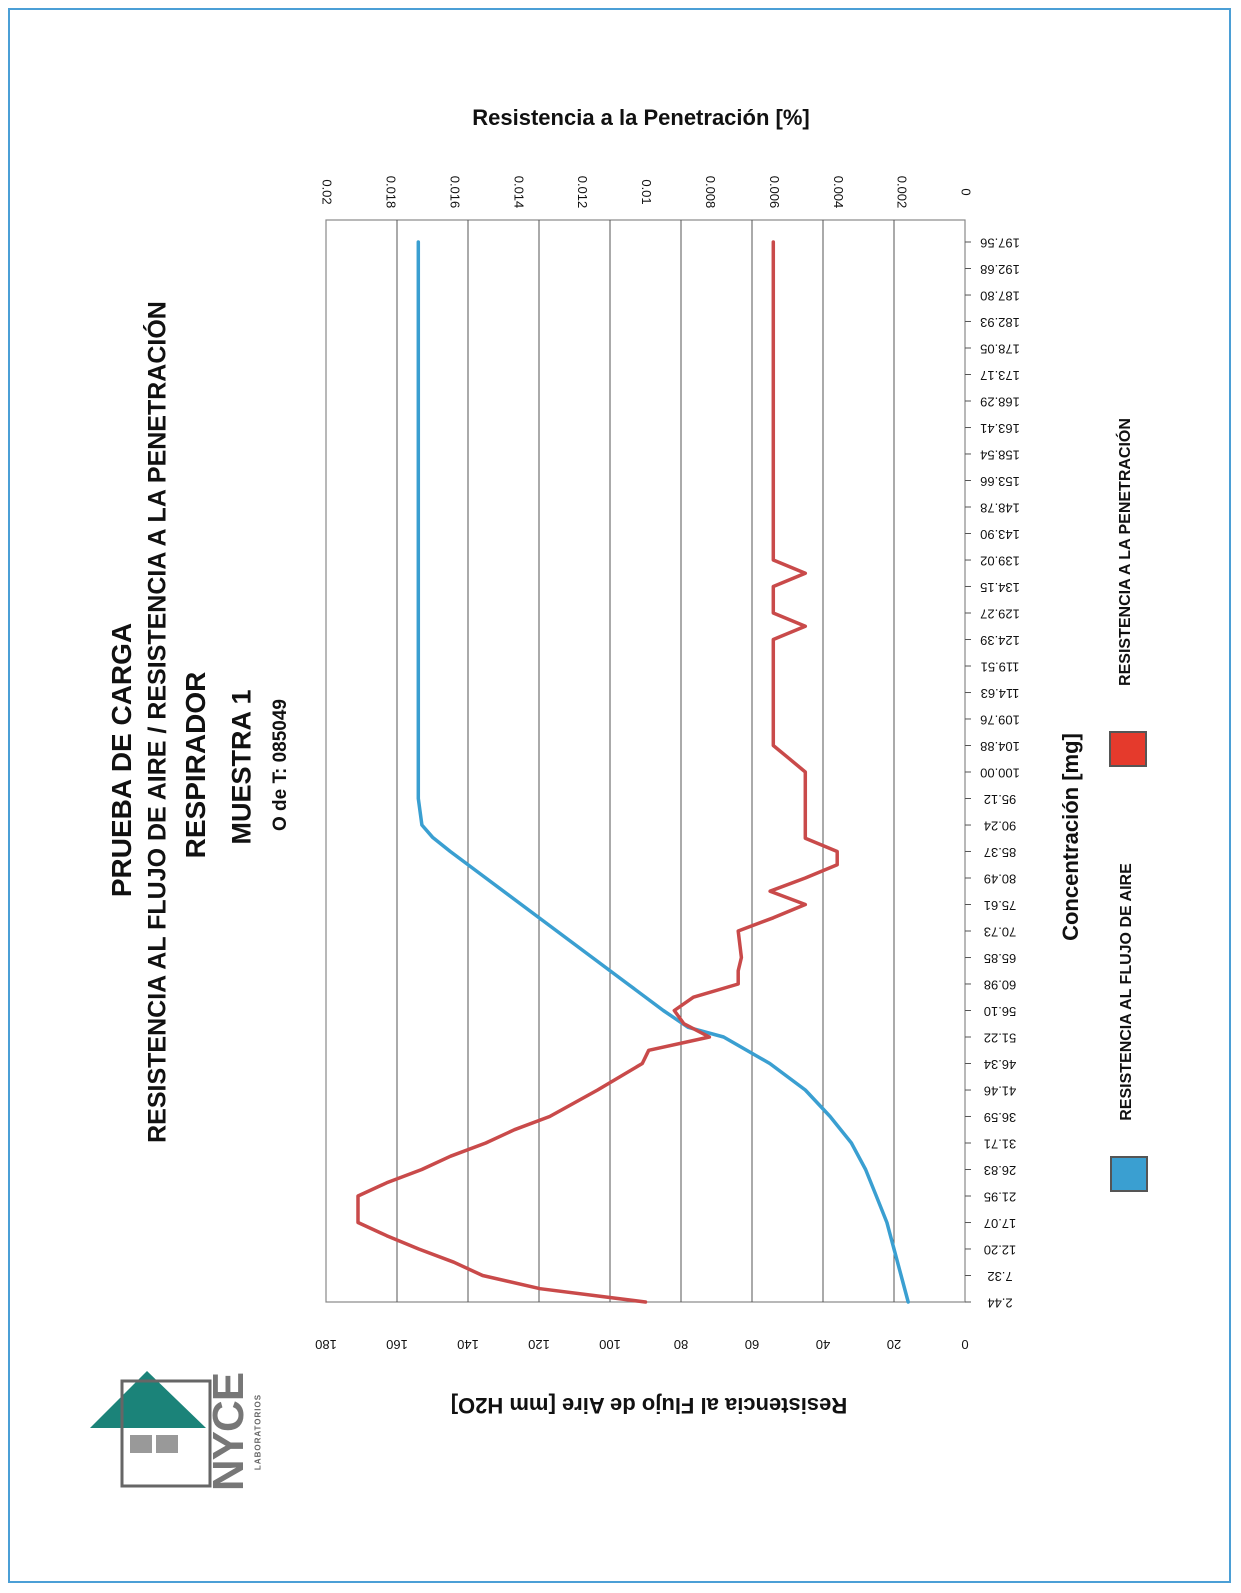 The height and width of the screenshot is (1593, 1241). What do you see at coordinates (1000, 1011) in the screenshot?
I see `x-axis-tick-label: 56.10` at bounding box center [1000, 1011].